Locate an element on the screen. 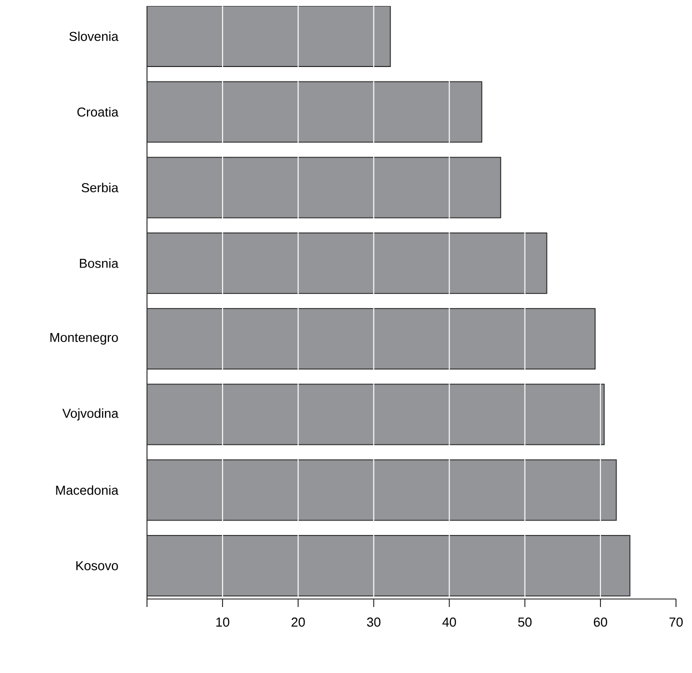  x-tick-label: 40 is located at coordinates (449, 622).